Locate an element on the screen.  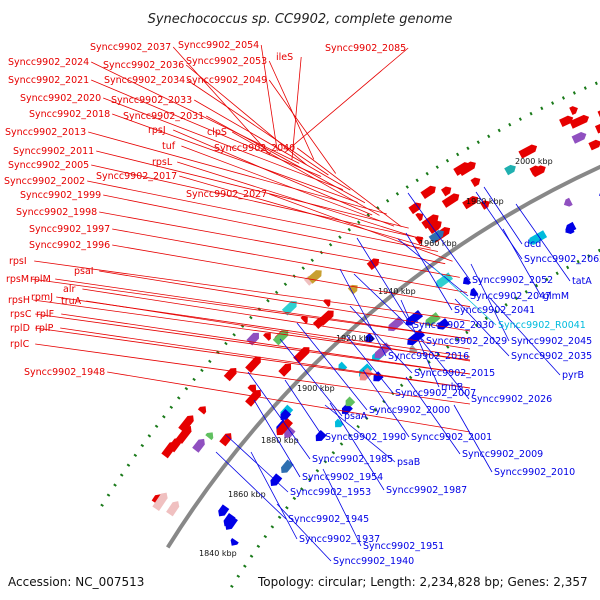
gene-label: glmM is located at coordinates (556, 296).